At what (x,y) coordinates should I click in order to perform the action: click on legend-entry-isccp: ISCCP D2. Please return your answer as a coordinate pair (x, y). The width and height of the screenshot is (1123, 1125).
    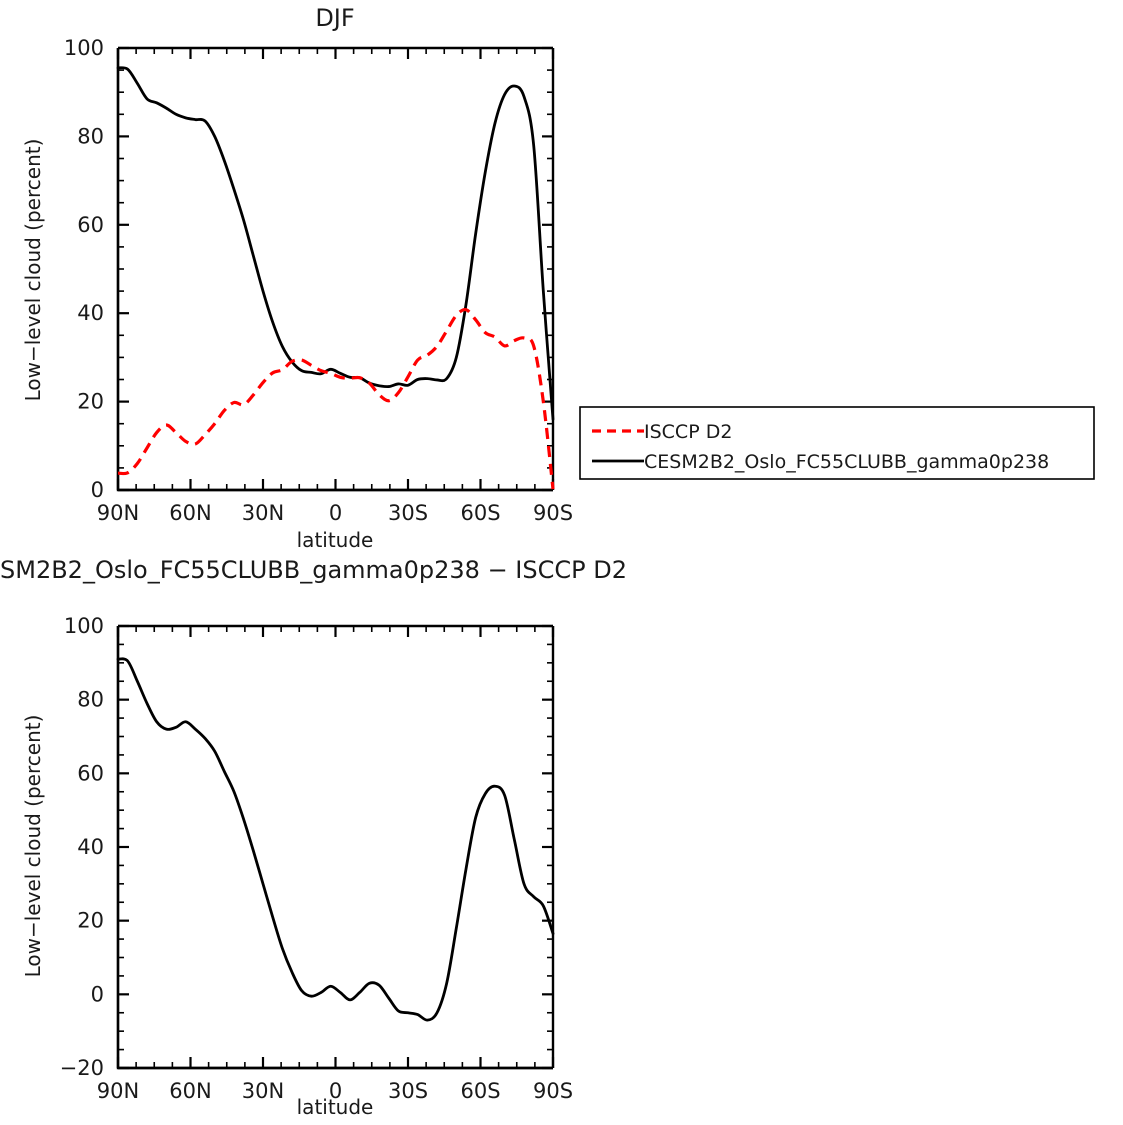
    Looking at the image, I should click on (662, 432).